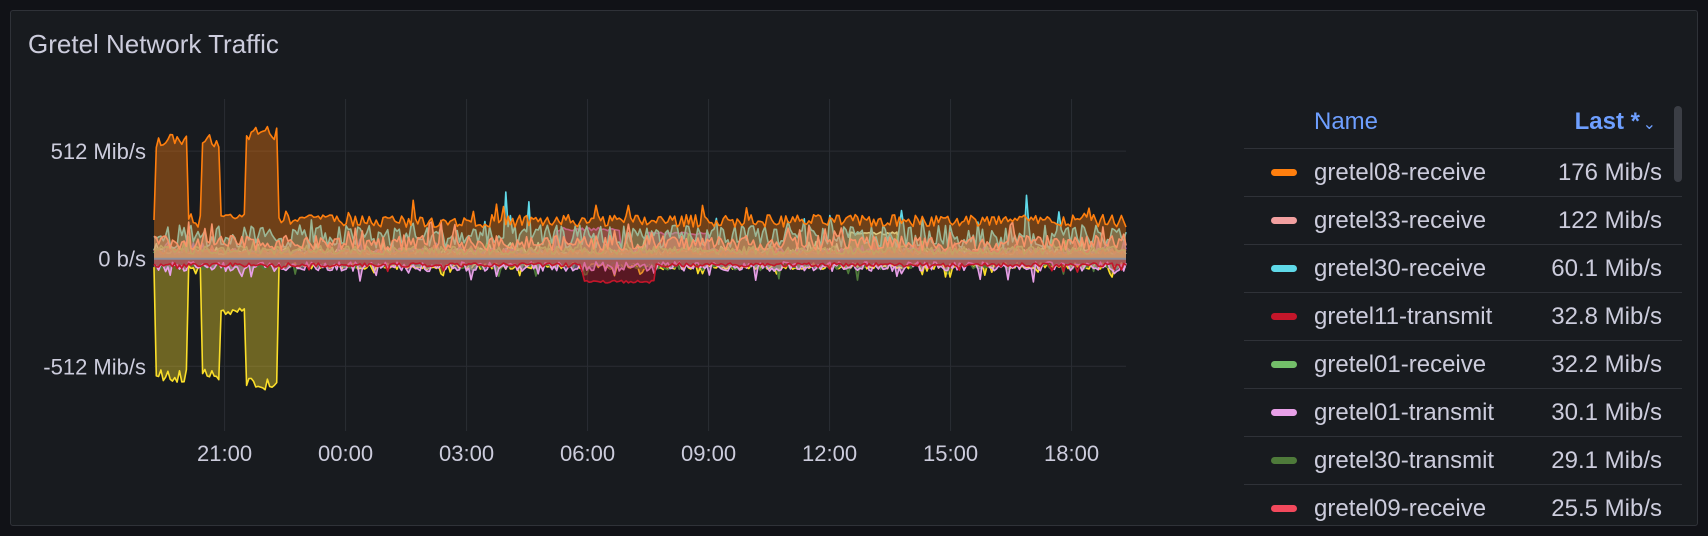 The width and height of the screenshot is (1708, 536). I want to click on series-name: gretel01-transmit, so click(1404, 412).